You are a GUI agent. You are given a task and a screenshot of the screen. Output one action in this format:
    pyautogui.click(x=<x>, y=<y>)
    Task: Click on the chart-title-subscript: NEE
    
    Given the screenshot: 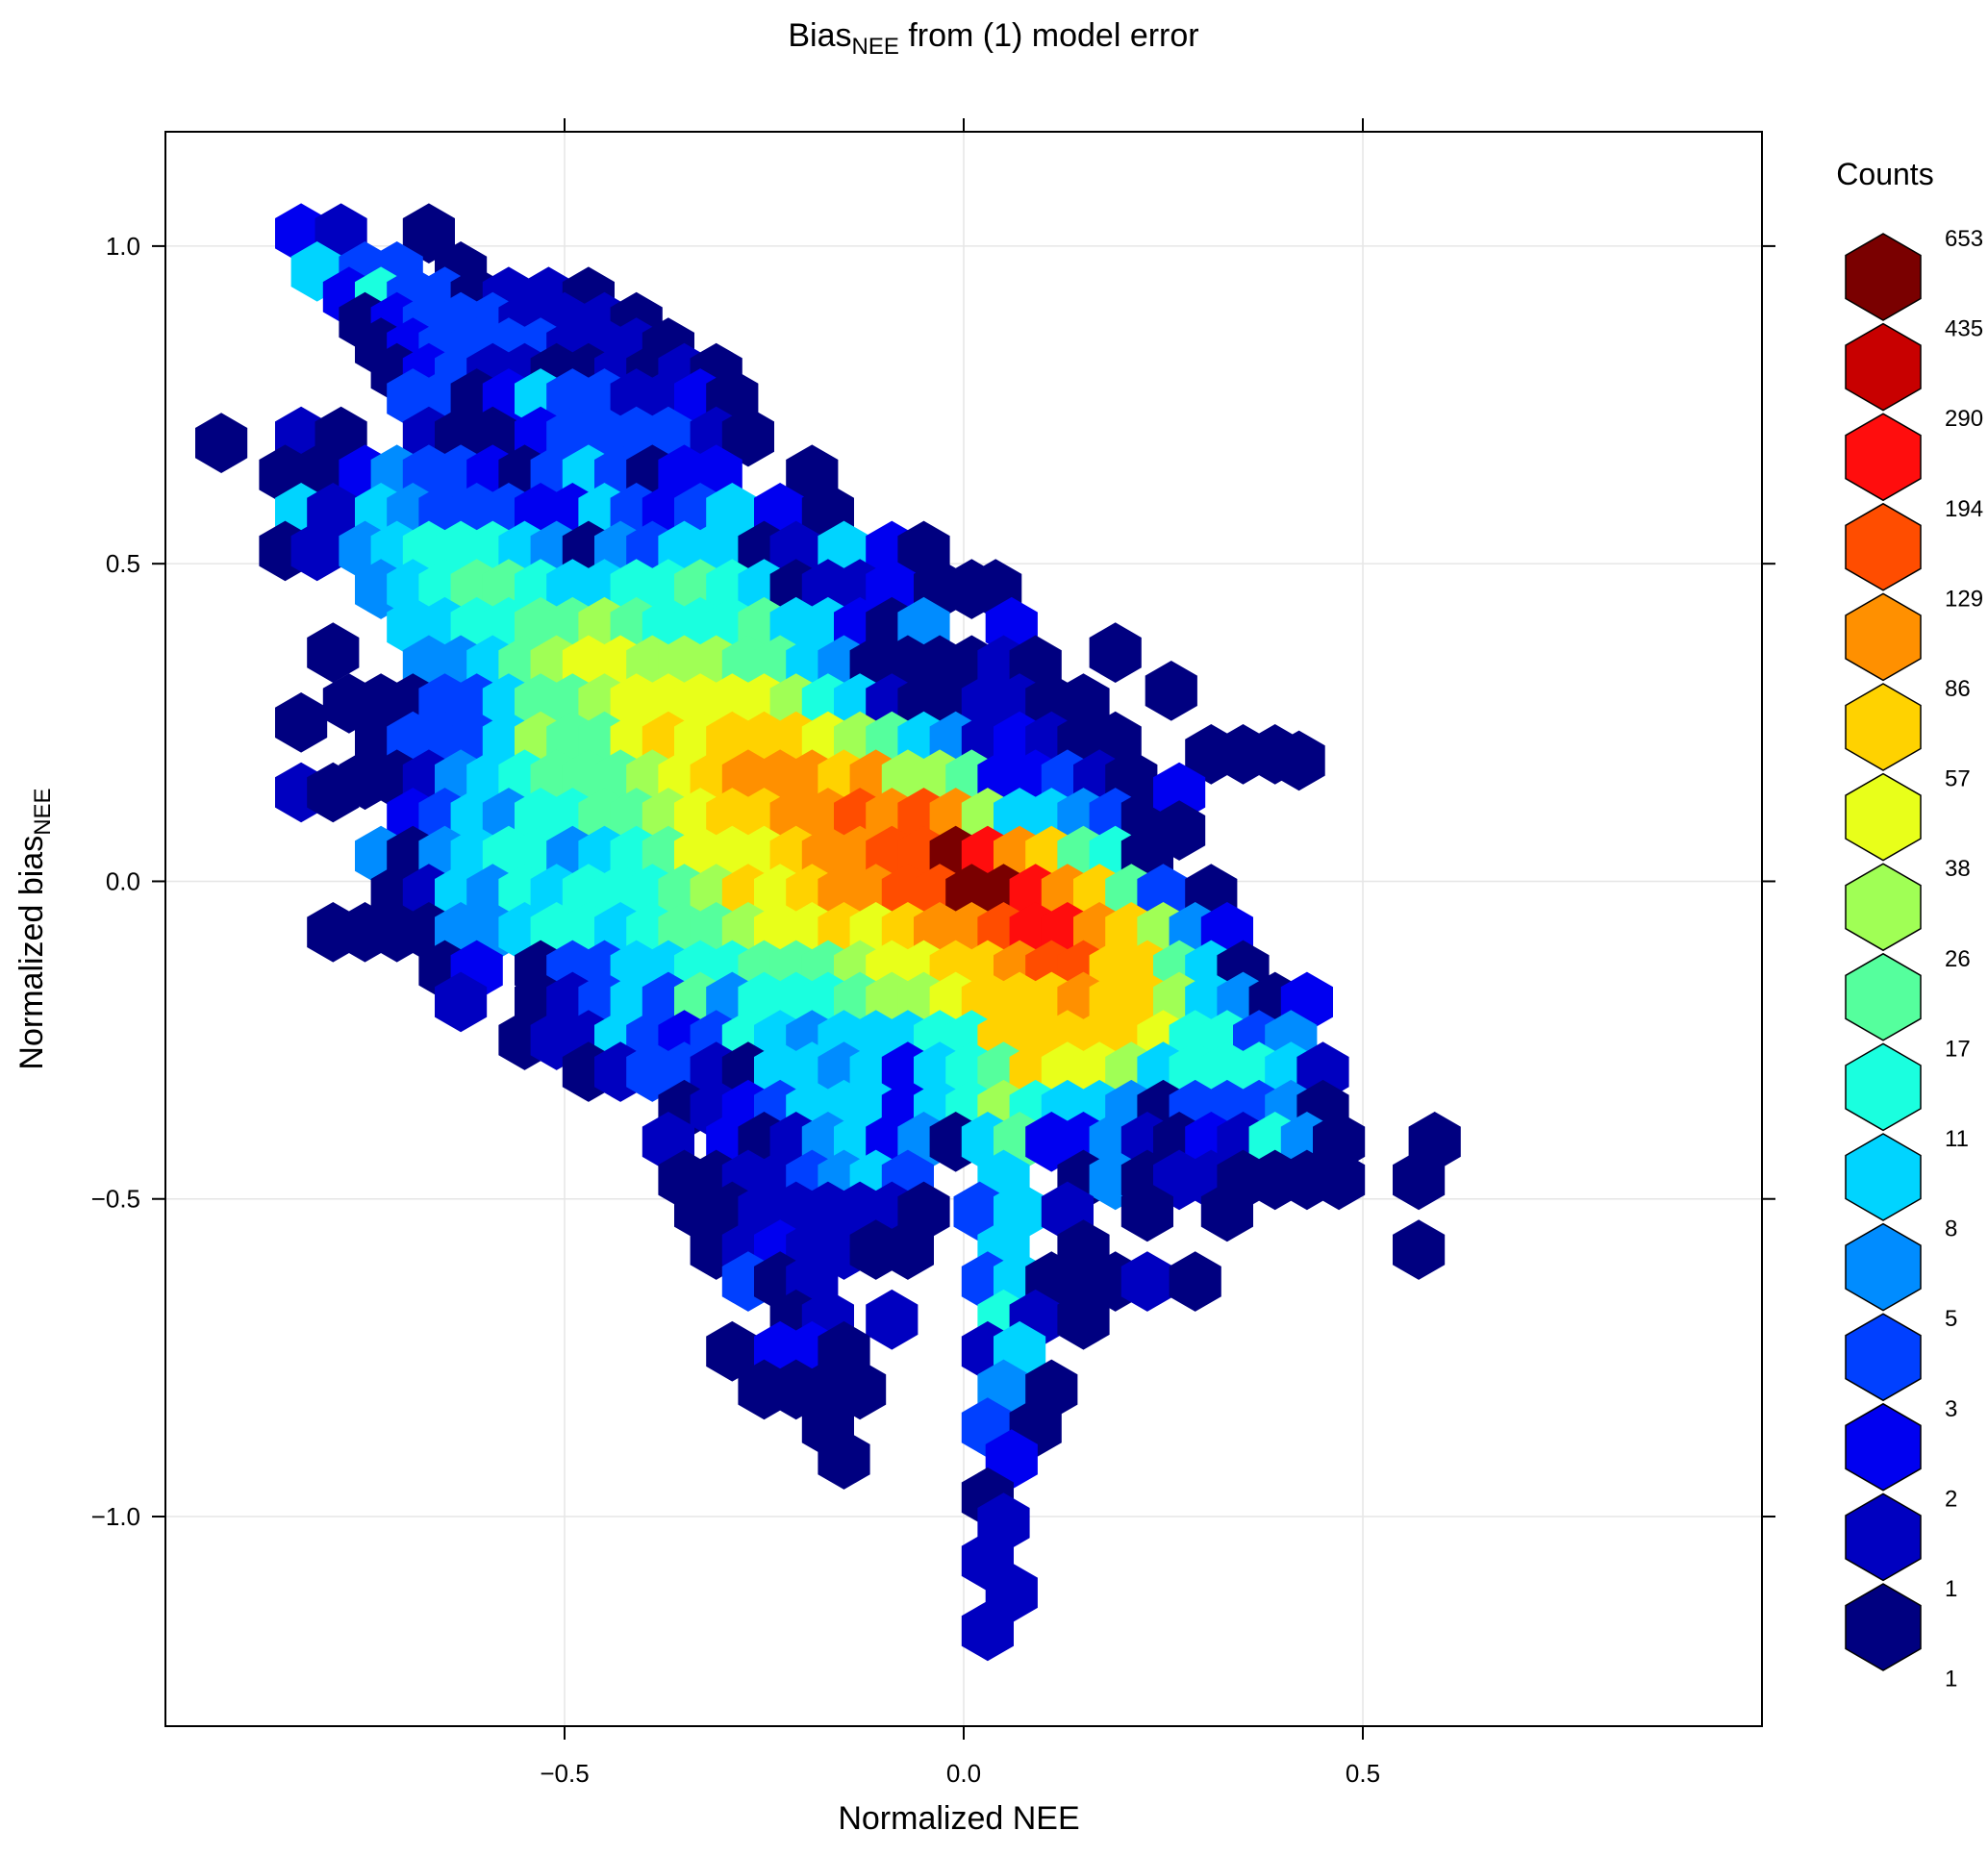 What is the action you would take?
    pyautogui.click(x=875, y=47)
    